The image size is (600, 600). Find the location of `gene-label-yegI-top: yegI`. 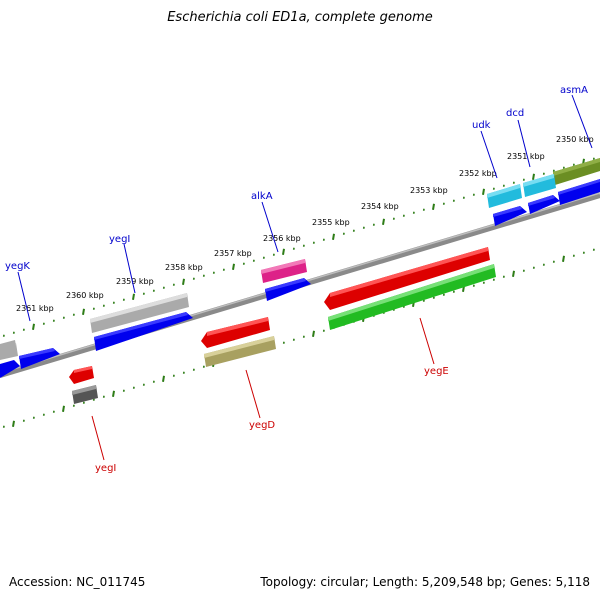

gene-label-yegI-top: yegI is located at coordinates (119, 239).